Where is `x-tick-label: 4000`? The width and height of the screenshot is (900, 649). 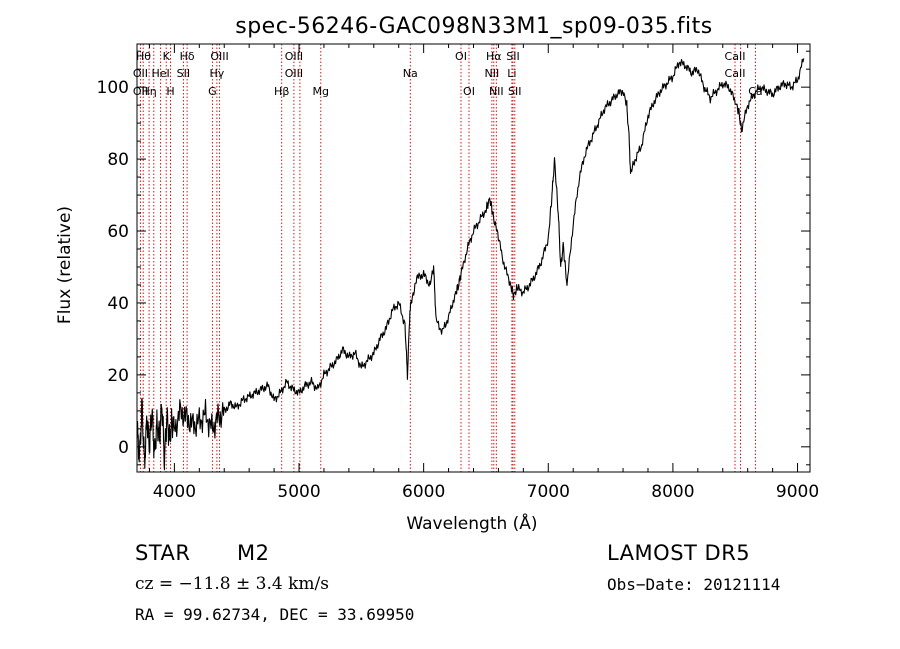
x-tick-label: 4000 is located at coordinates (174, 492).